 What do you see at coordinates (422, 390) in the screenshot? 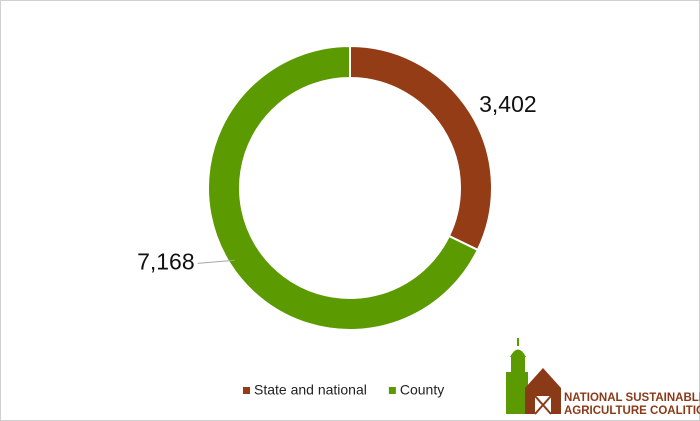
I see `legend-label: County` at bounding box center [422, 390].